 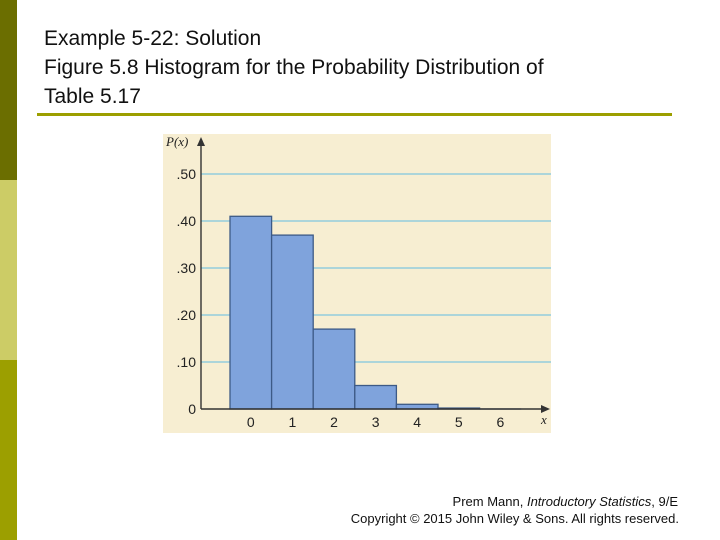 What do you see at coordinates (187, 362) in the screenshot?
I see `y-tick-label: .10` at bounding box center [187, 362].